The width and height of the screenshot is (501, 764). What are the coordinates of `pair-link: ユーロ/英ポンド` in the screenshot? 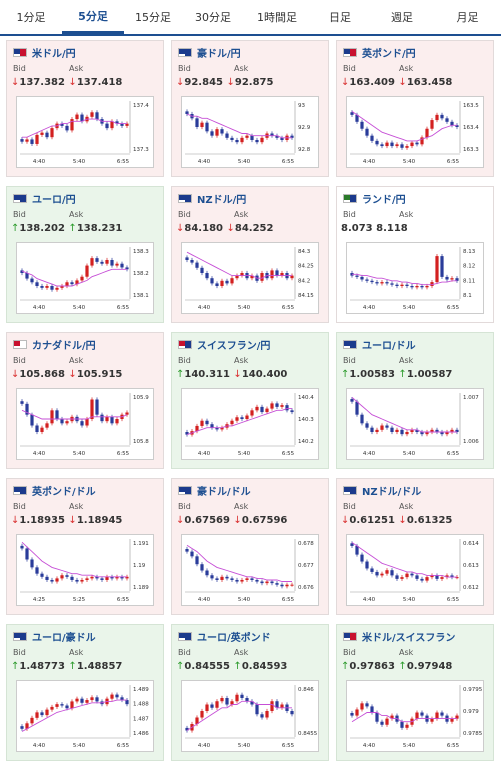 It's located at (234, 638).